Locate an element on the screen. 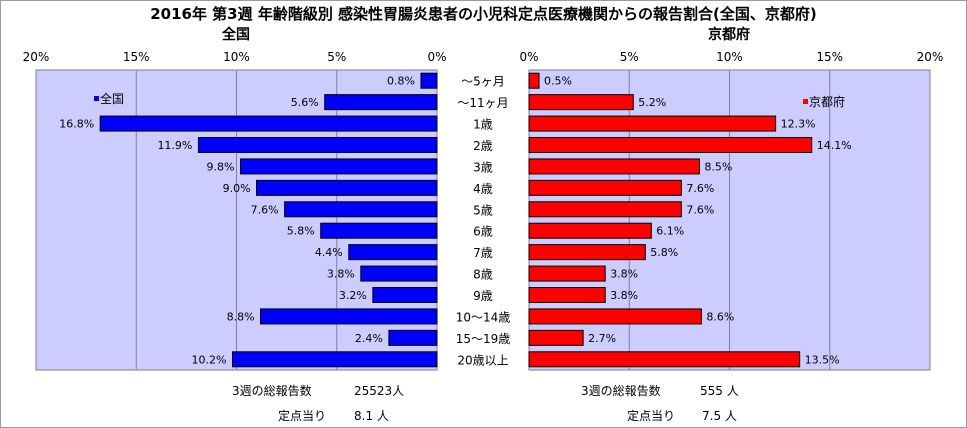  left-data-label: 4.4% is located at coordinates (329, 252).